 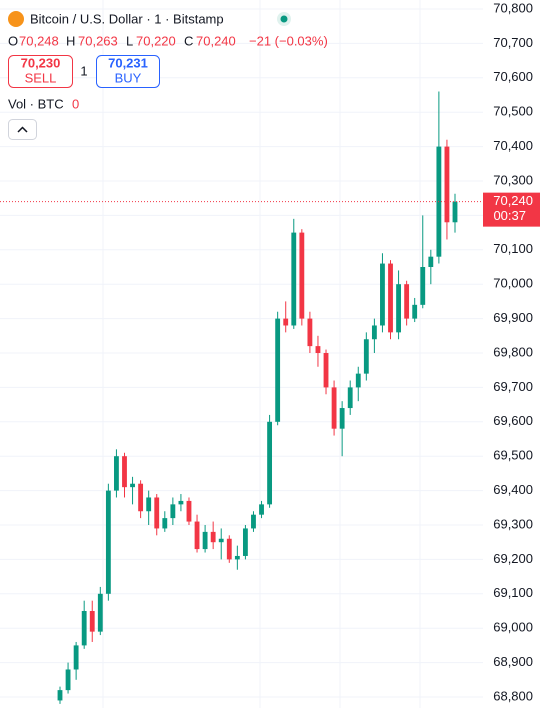 I want to click on last-price-box, so click(x=511, y=209).